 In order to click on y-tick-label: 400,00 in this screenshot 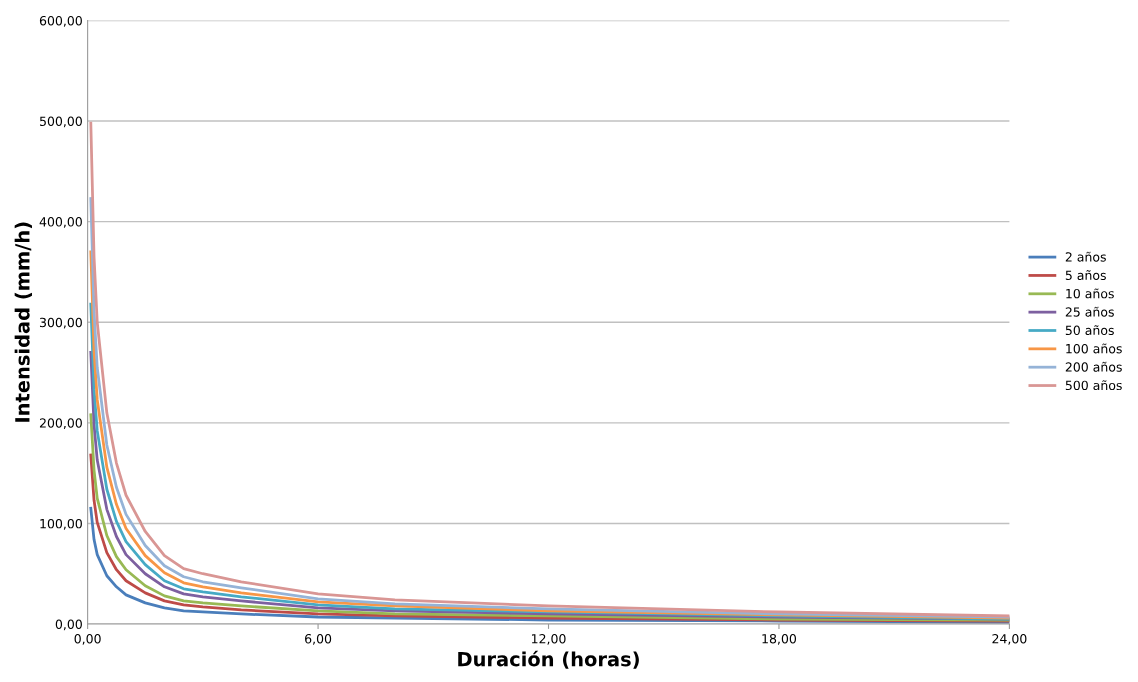, I will do `click(60, 222)`.